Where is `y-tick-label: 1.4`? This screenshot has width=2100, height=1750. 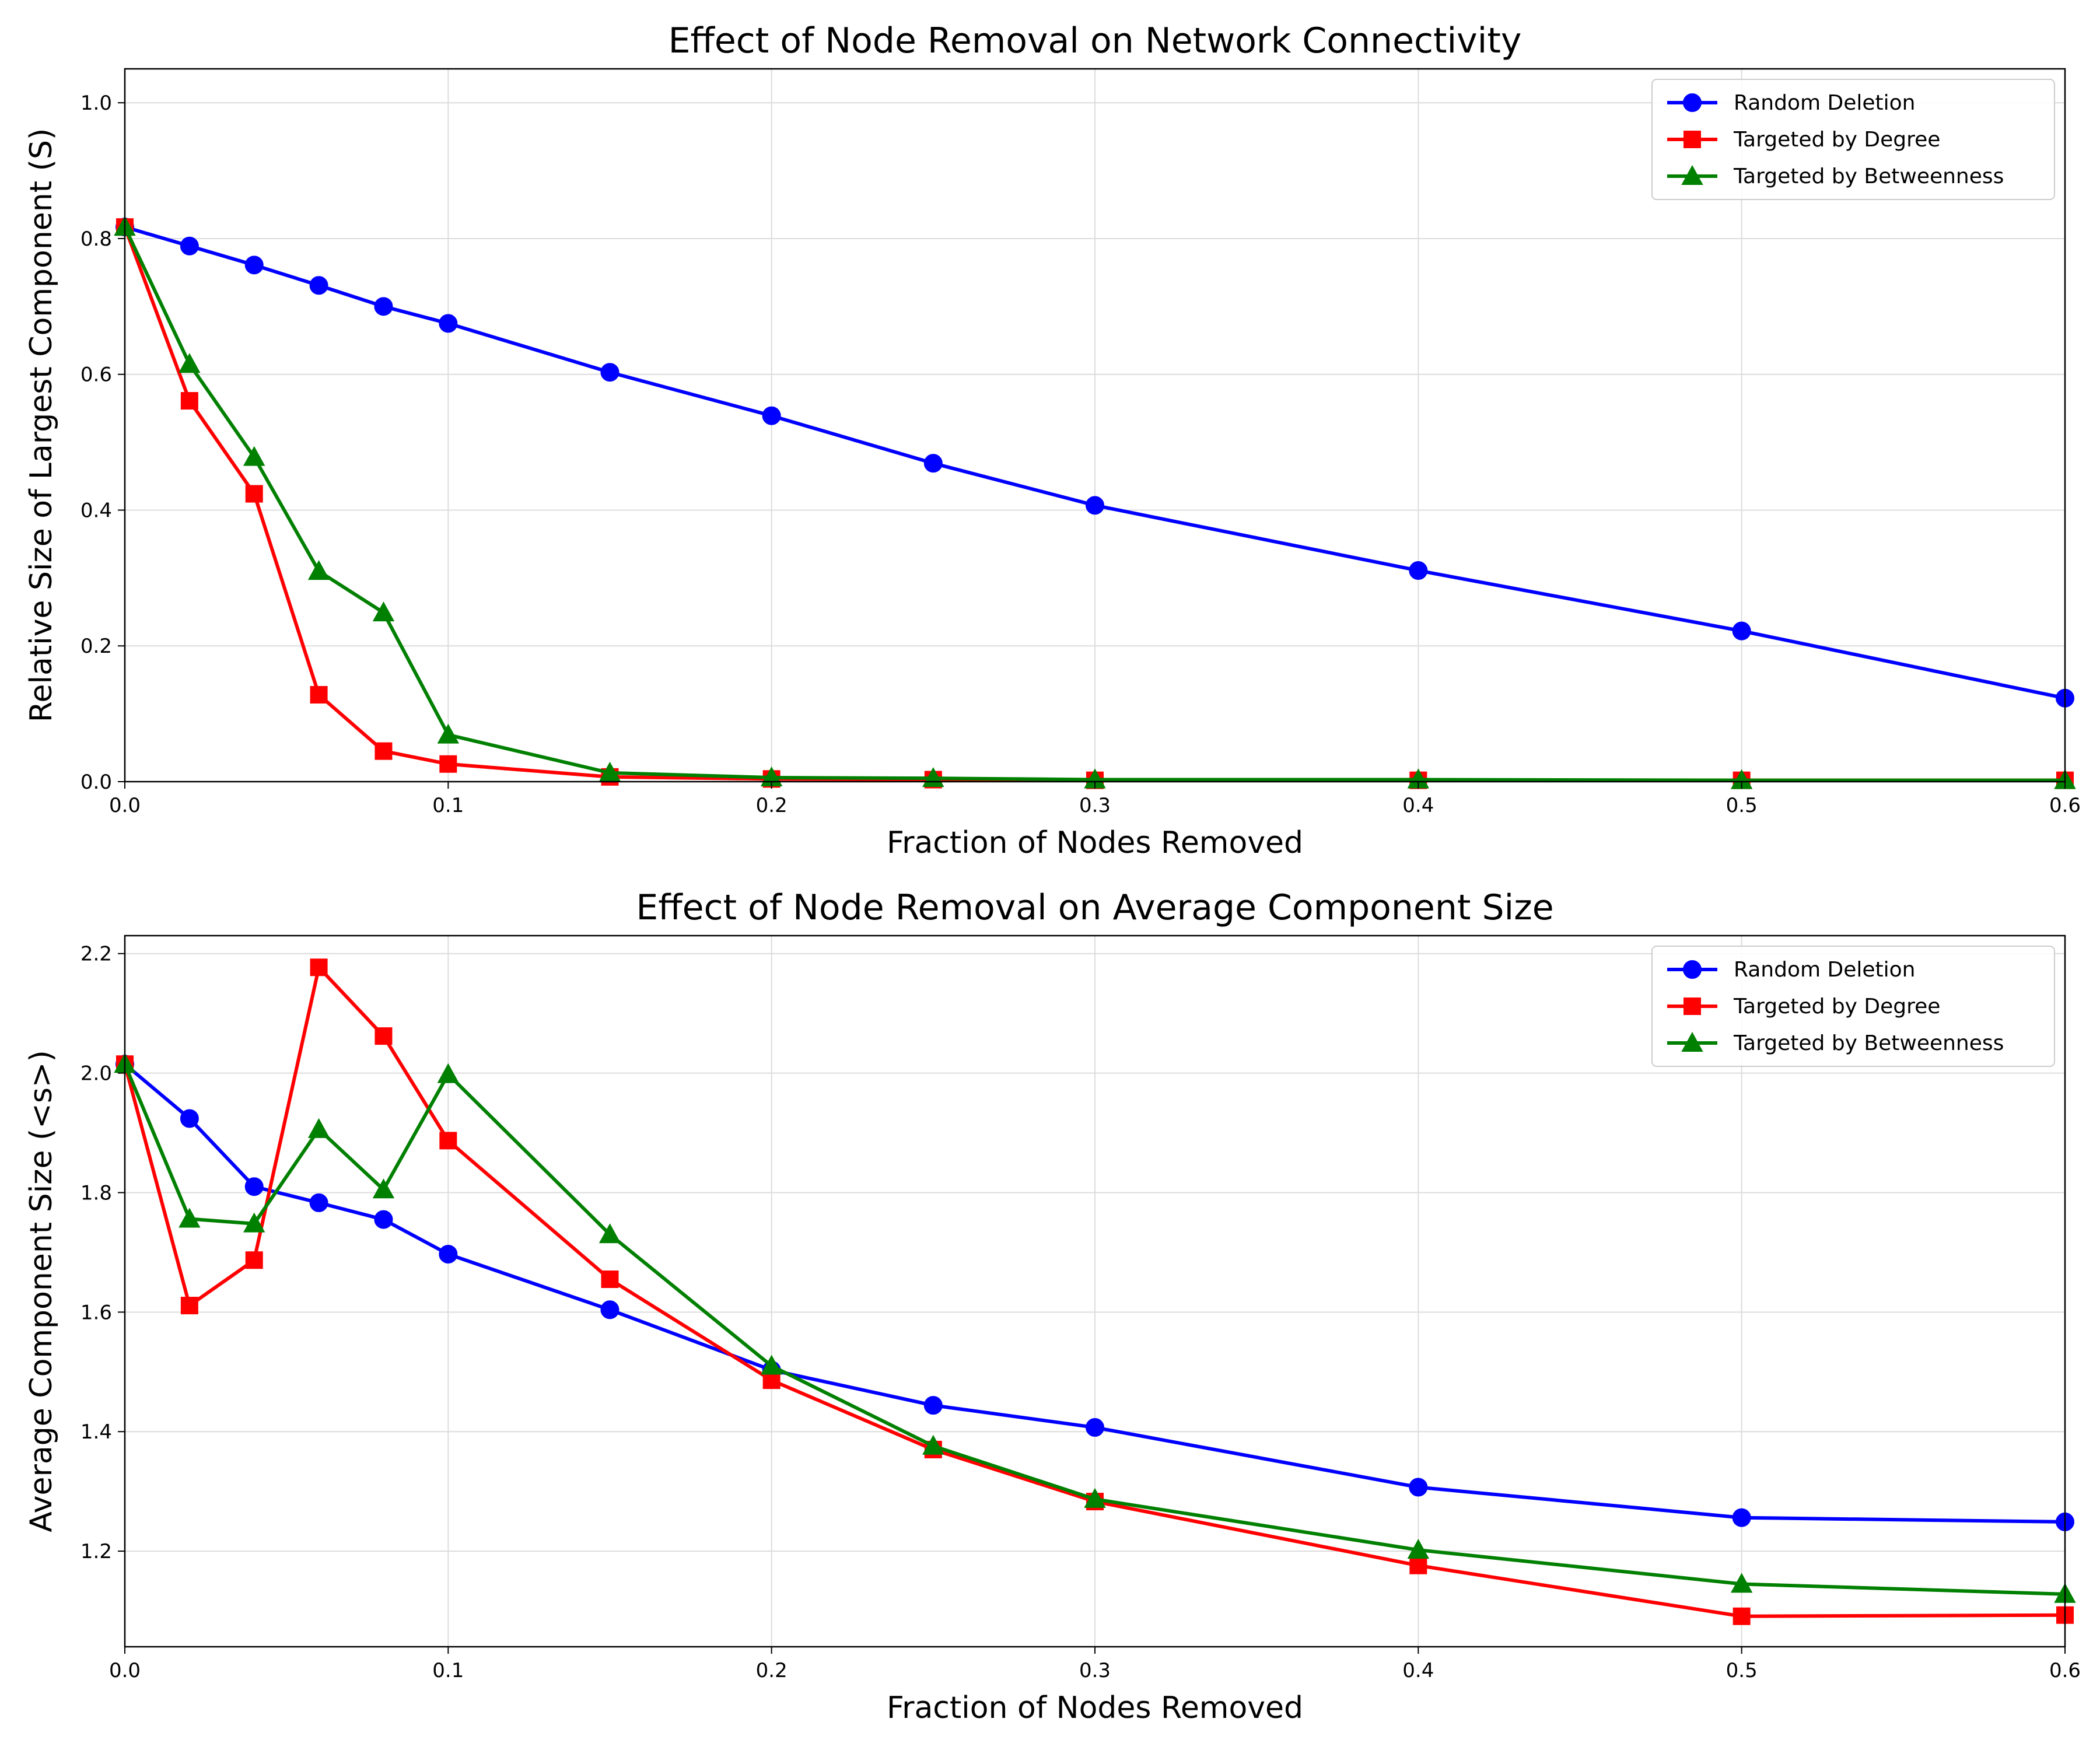 y-tick-label: 1.4 is located at coordinates (96, 1432).